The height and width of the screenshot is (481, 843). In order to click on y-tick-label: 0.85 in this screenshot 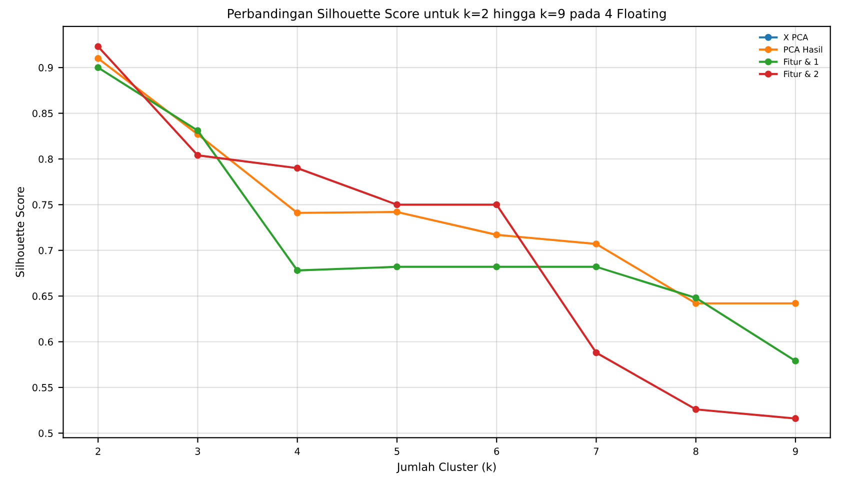, I will do `click(42, 114)`.